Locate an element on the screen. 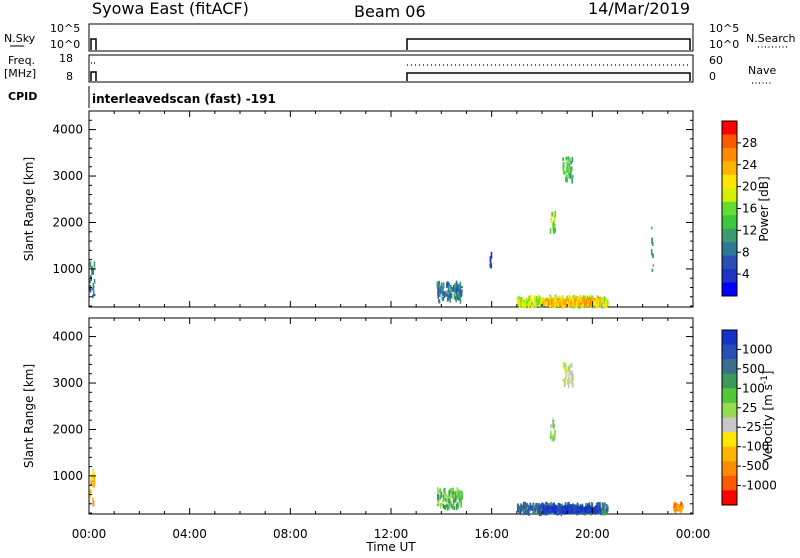 This screenshot has width=800, height=558. nsky-trace-start is located at coordinates (93, 44).